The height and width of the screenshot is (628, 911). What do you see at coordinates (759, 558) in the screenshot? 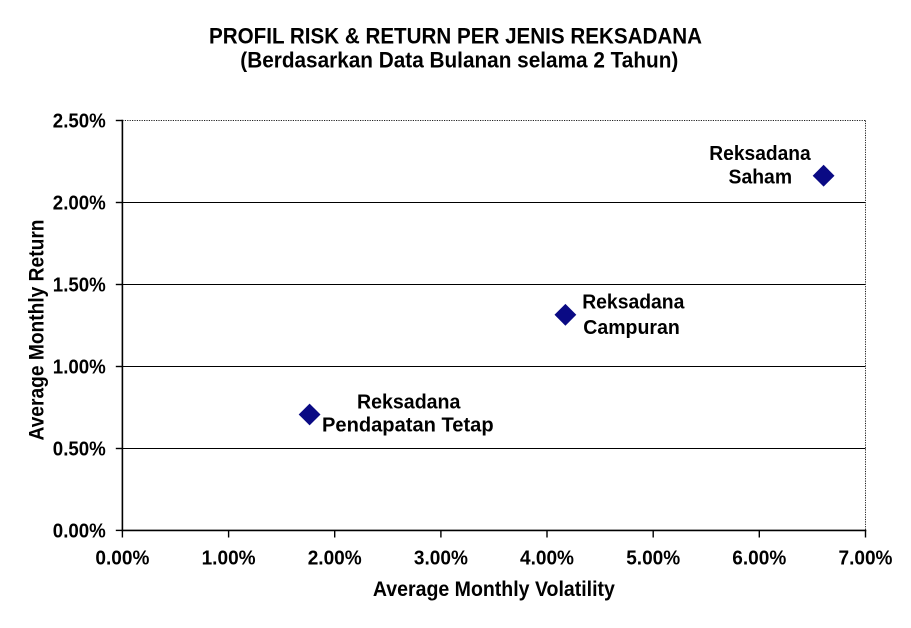
I see `svg-text: 6.00%` at bounding box center [759, 558].